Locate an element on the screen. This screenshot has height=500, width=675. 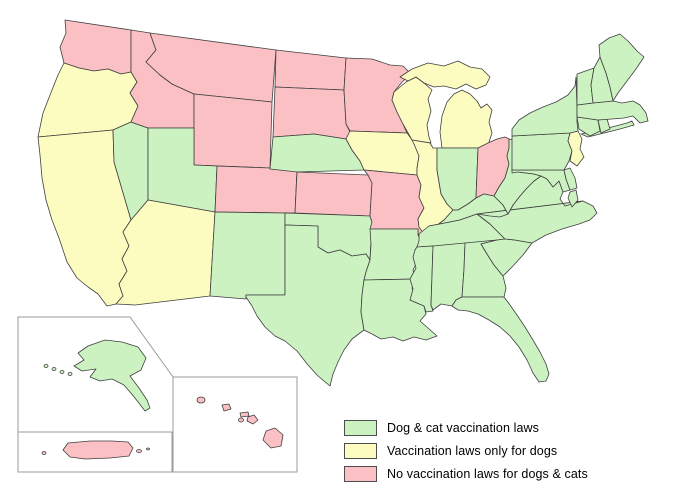
state-co is located at coordinates (256, 189).